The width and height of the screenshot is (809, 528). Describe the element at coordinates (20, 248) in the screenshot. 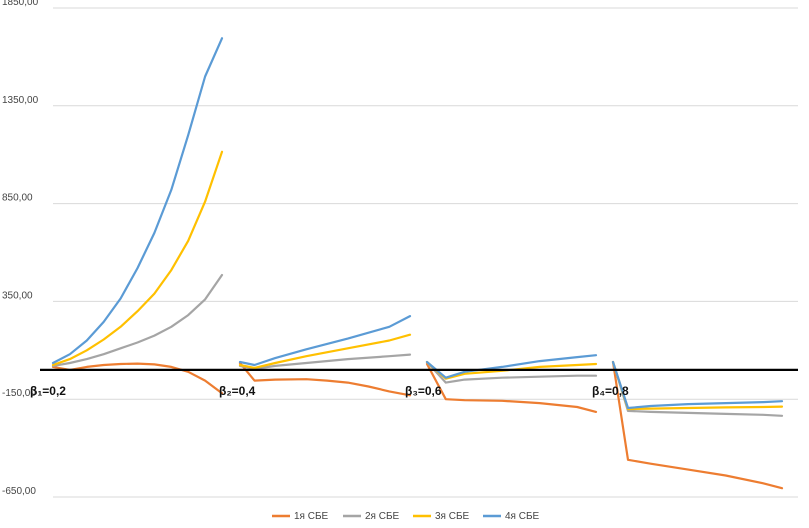

I see `y-axis-labels: 1850,00 1350,00 850,00 350,00 -150,00 -650,00` at that location.